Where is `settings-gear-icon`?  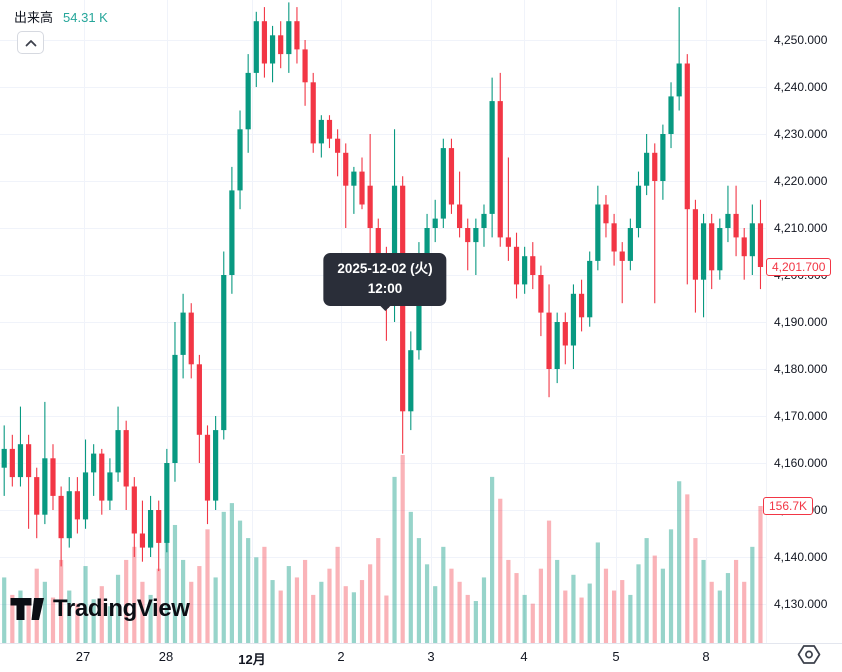
settings-gear-icon is located at coordinates (809, 655).